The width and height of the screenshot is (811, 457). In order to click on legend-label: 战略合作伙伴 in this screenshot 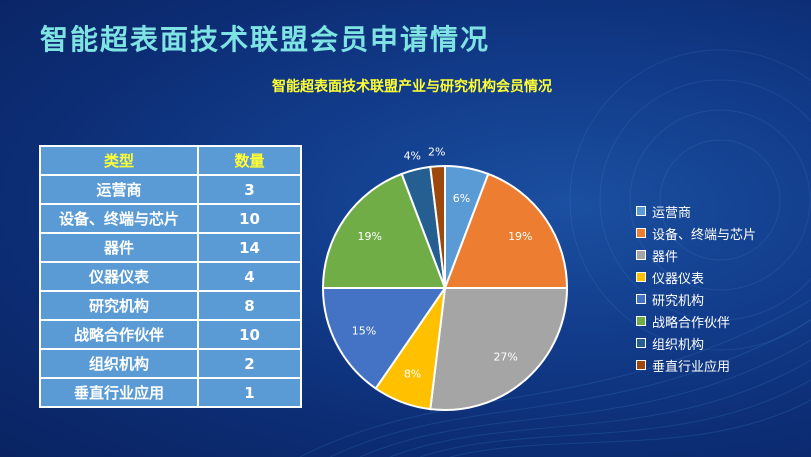, I will do `click(691, 323)`.